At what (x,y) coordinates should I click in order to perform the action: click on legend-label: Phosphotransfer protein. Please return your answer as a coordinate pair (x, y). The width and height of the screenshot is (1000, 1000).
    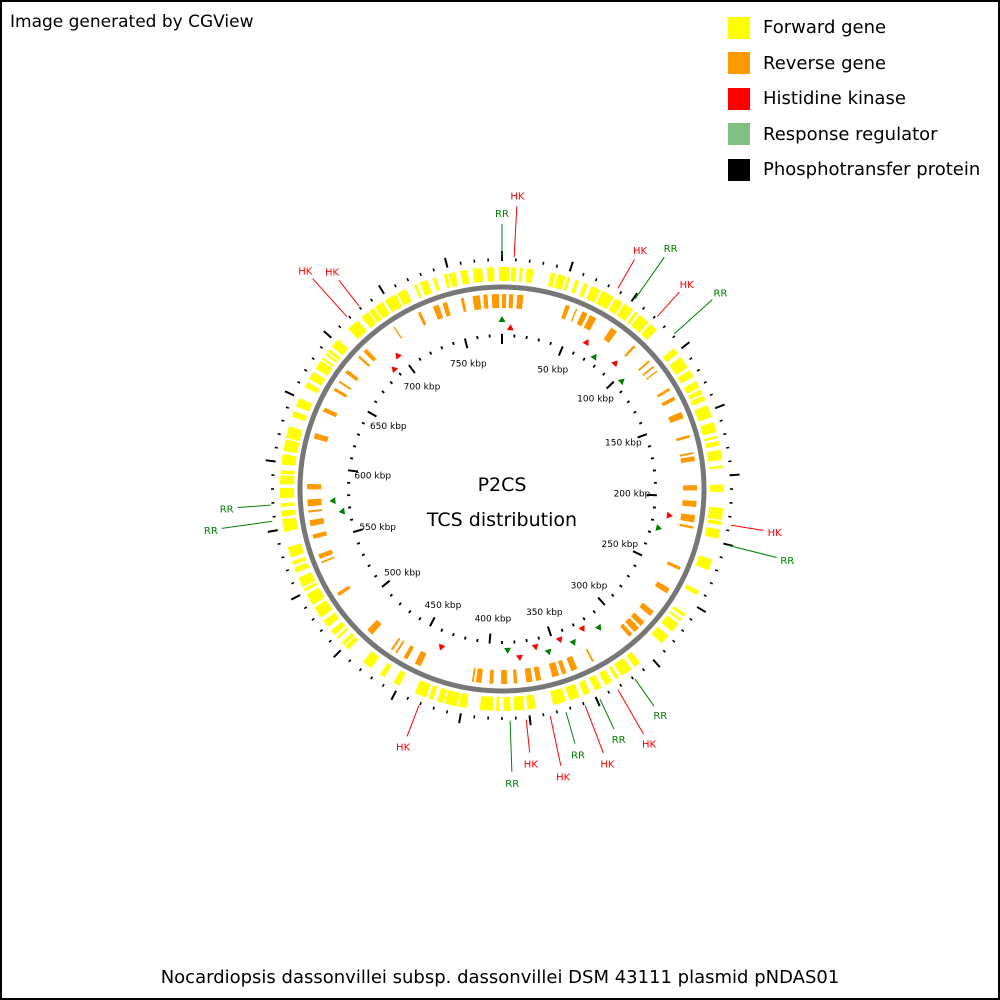
    Looking at the image, I should click on (872, 170).